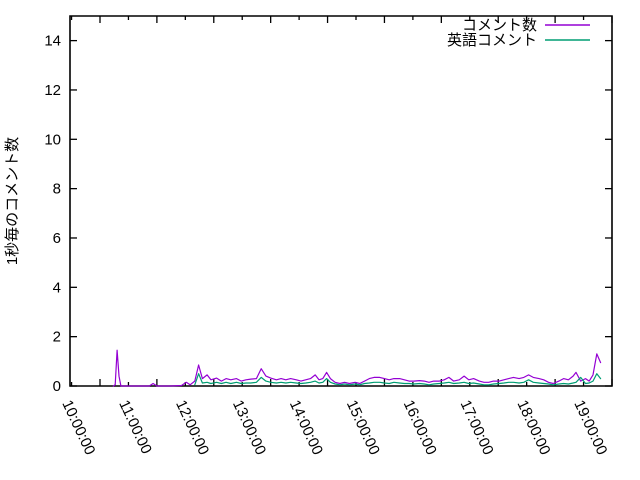  Describe the element at coordinates (492, 40) in the screenshot. I see `legend-label: 英語コメント` at that location.